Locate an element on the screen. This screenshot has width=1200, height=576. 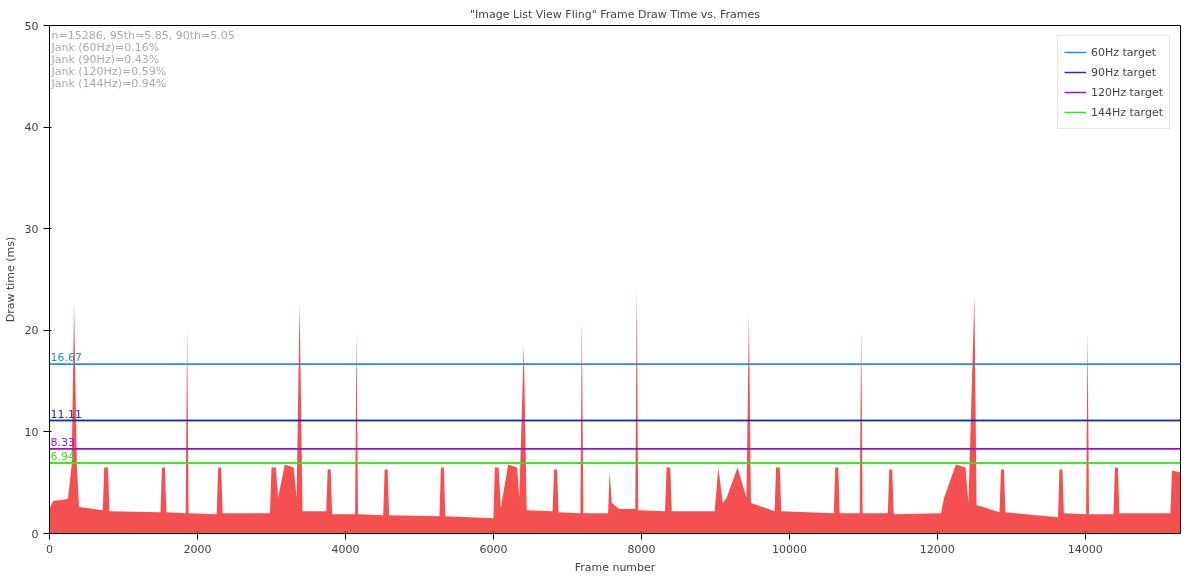
y-tick-label: 0 is located at coordinates (35, 534).